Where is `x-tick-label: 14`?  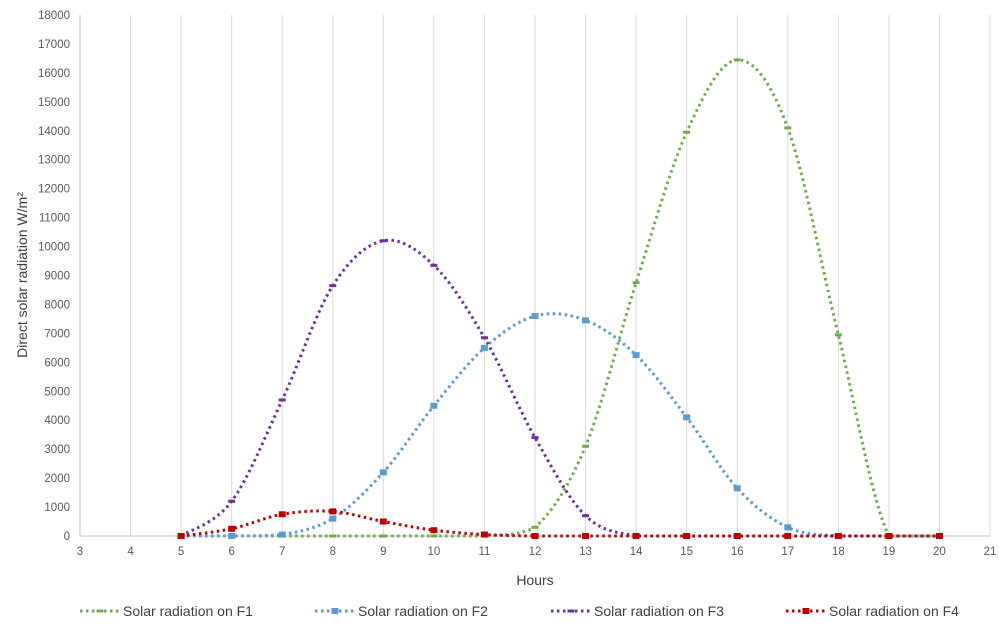 x-tick-label: 14 is located at coordinates (636, 552).